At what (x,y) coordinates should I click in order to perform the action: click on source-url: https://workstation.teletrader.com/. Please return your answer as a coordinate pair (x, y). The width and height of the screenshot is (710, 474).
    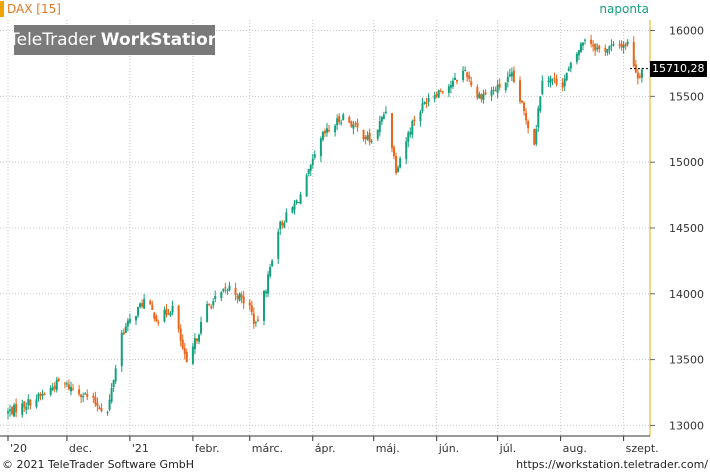
    Looking at the image, I should click on (612, 464).